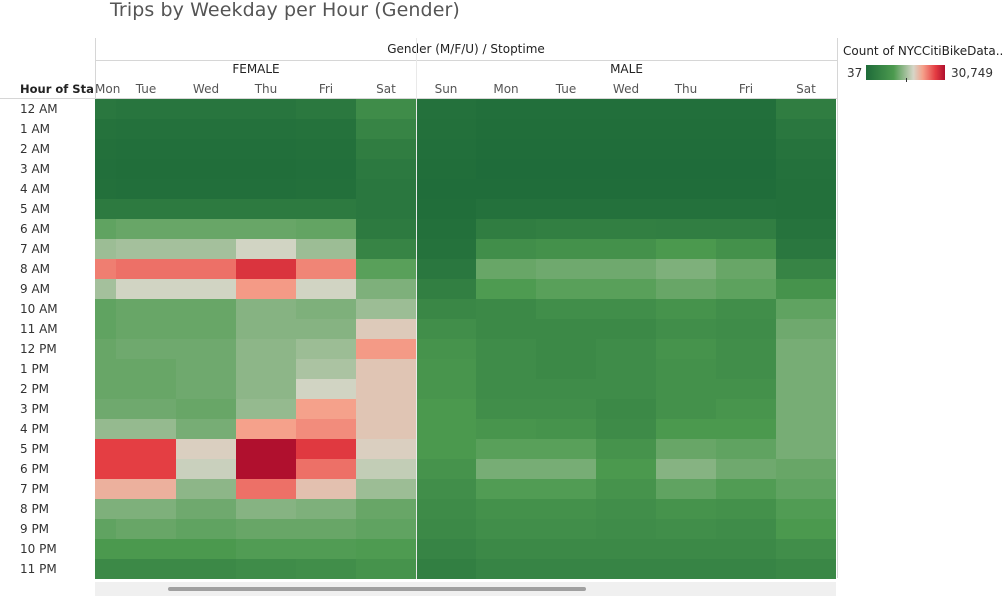 The width and height of the screenshot is (1008, 613). Describe the element at coordinates (506, 349) in the screenshot. I see `heatmap-cell-male-mon-12pm` at that location.